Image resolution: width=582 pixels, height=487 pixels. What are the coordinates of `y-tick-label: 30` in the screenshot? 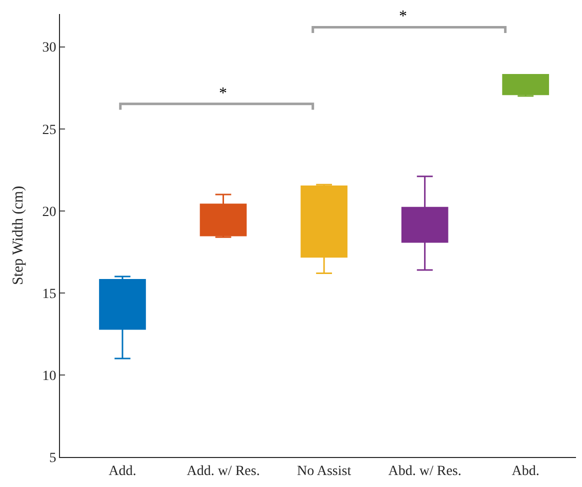 It's located at (49, 48).